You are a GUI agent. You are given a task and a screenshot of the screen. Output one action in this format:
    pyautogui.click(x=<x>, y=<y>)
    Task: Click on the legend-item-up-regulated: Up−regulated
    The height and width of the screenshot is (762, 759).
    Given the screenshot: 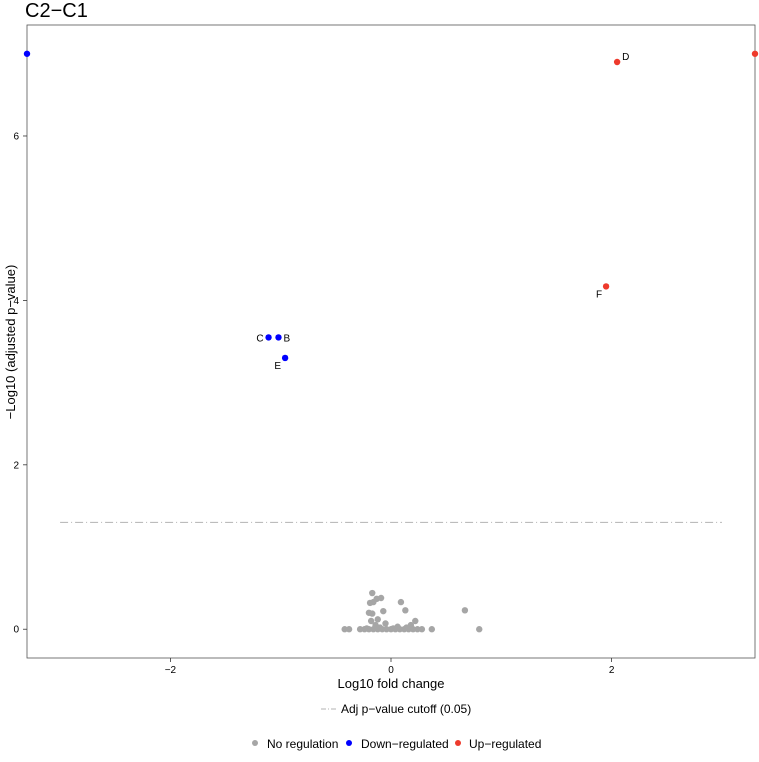 What is the action you would take?
    pyautogui.click(x=498, y=744)
    